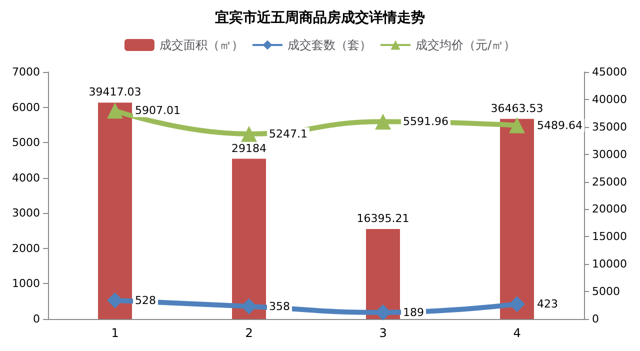 The image size is (640, 351). What do you see at coordinates (547, 304) in the screenshot?
I see `data-label: 423` at bounding box center [547, 304].